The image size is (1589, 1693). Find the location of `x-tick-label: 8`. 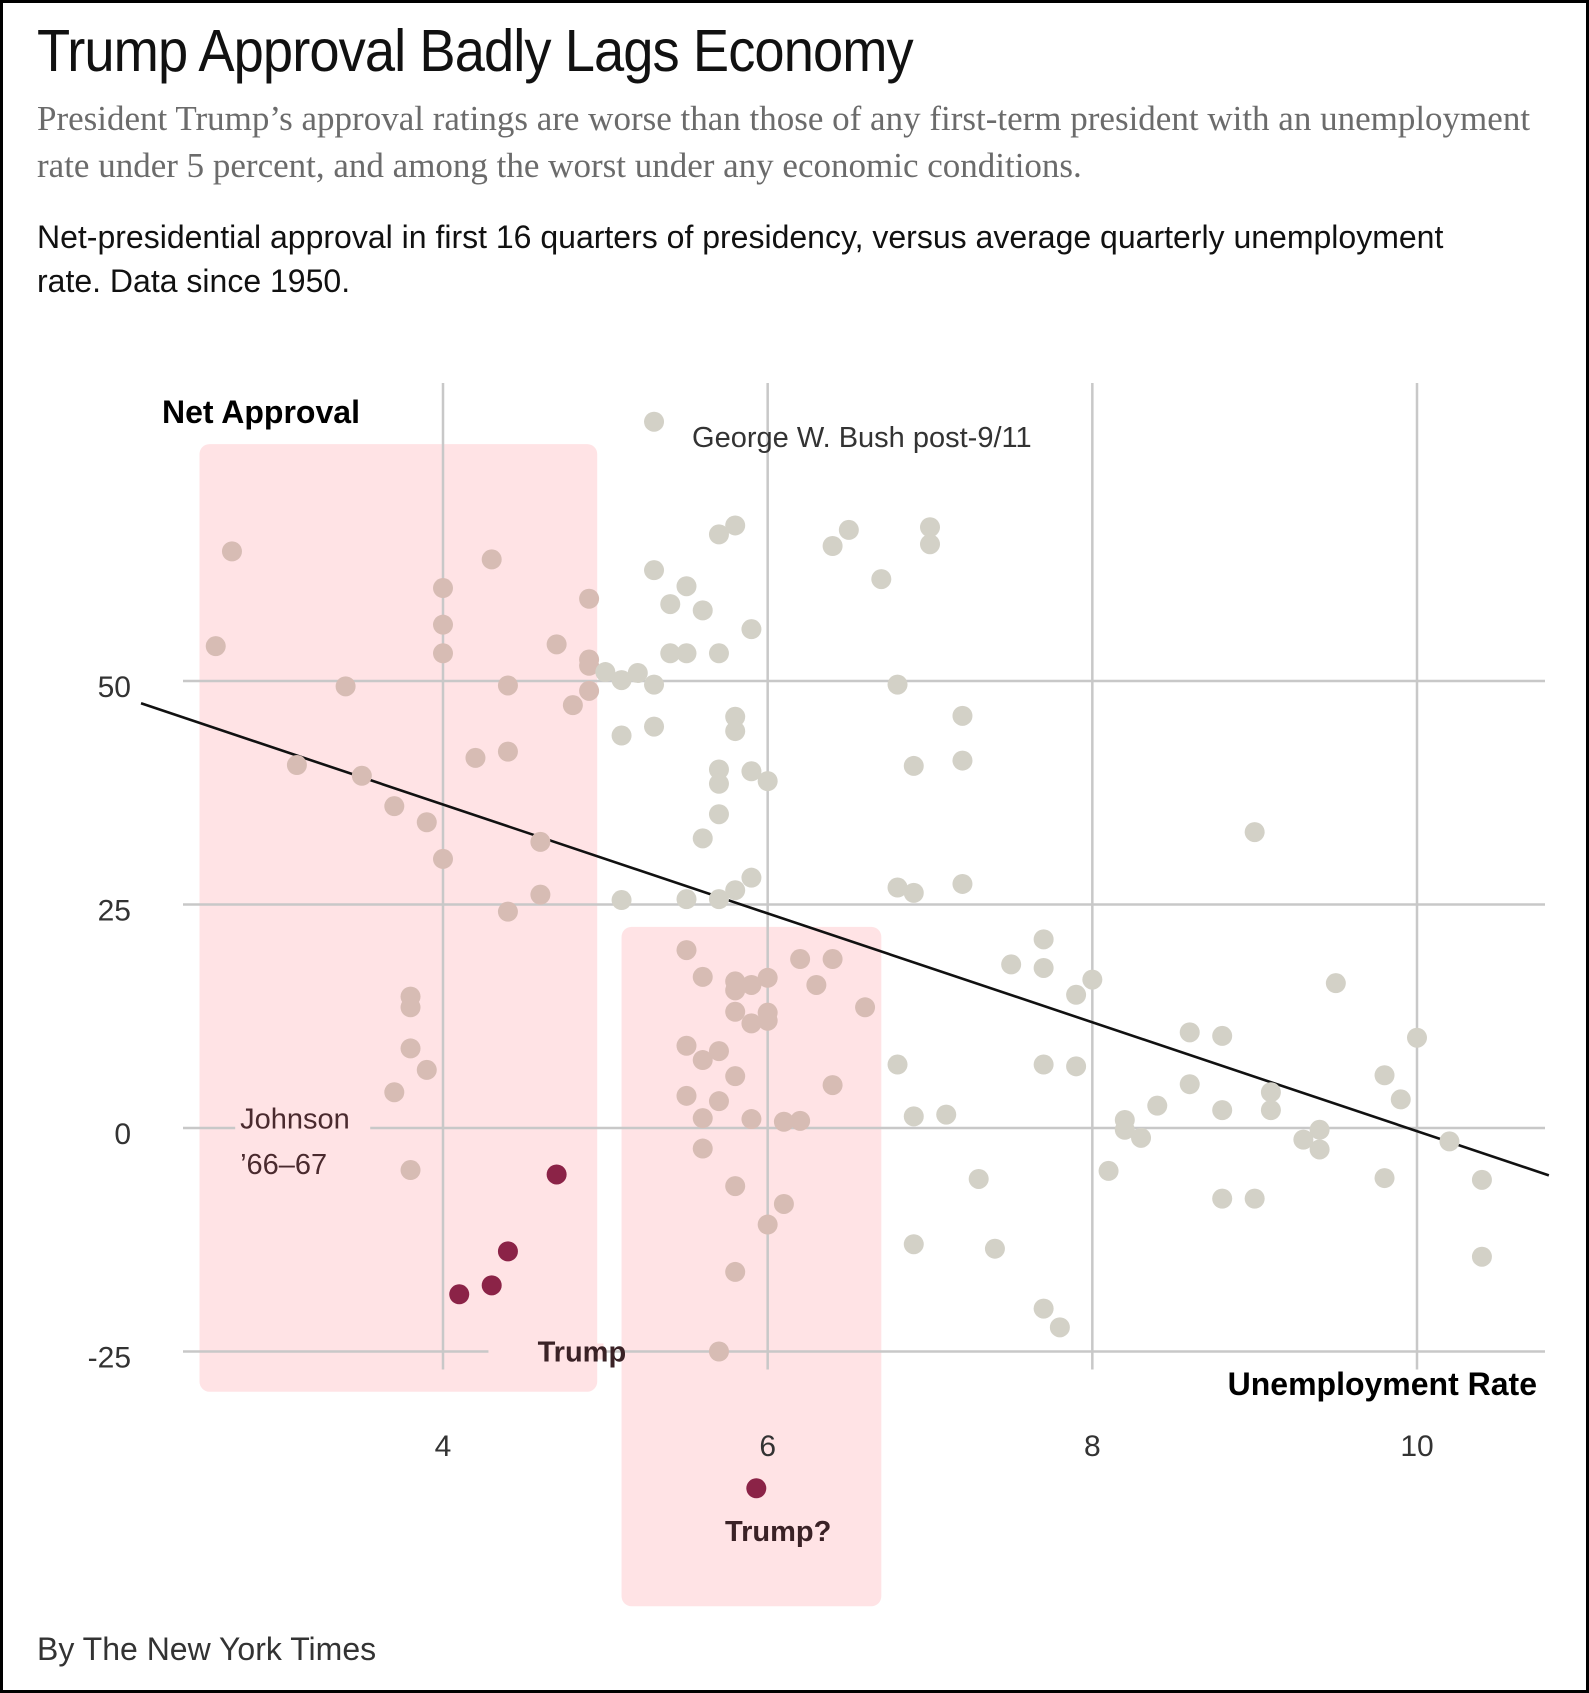

x-tick-label: 8 is located at coordinates (1092, 1446).